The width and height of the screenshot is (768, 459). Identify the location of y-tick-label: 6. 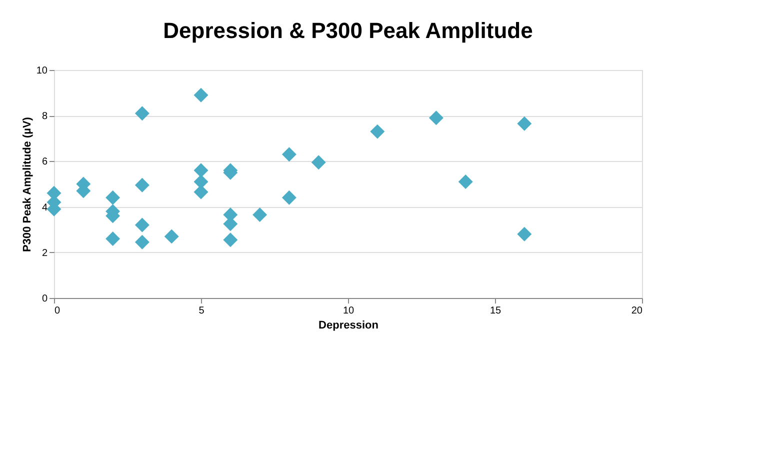
(45, 162).